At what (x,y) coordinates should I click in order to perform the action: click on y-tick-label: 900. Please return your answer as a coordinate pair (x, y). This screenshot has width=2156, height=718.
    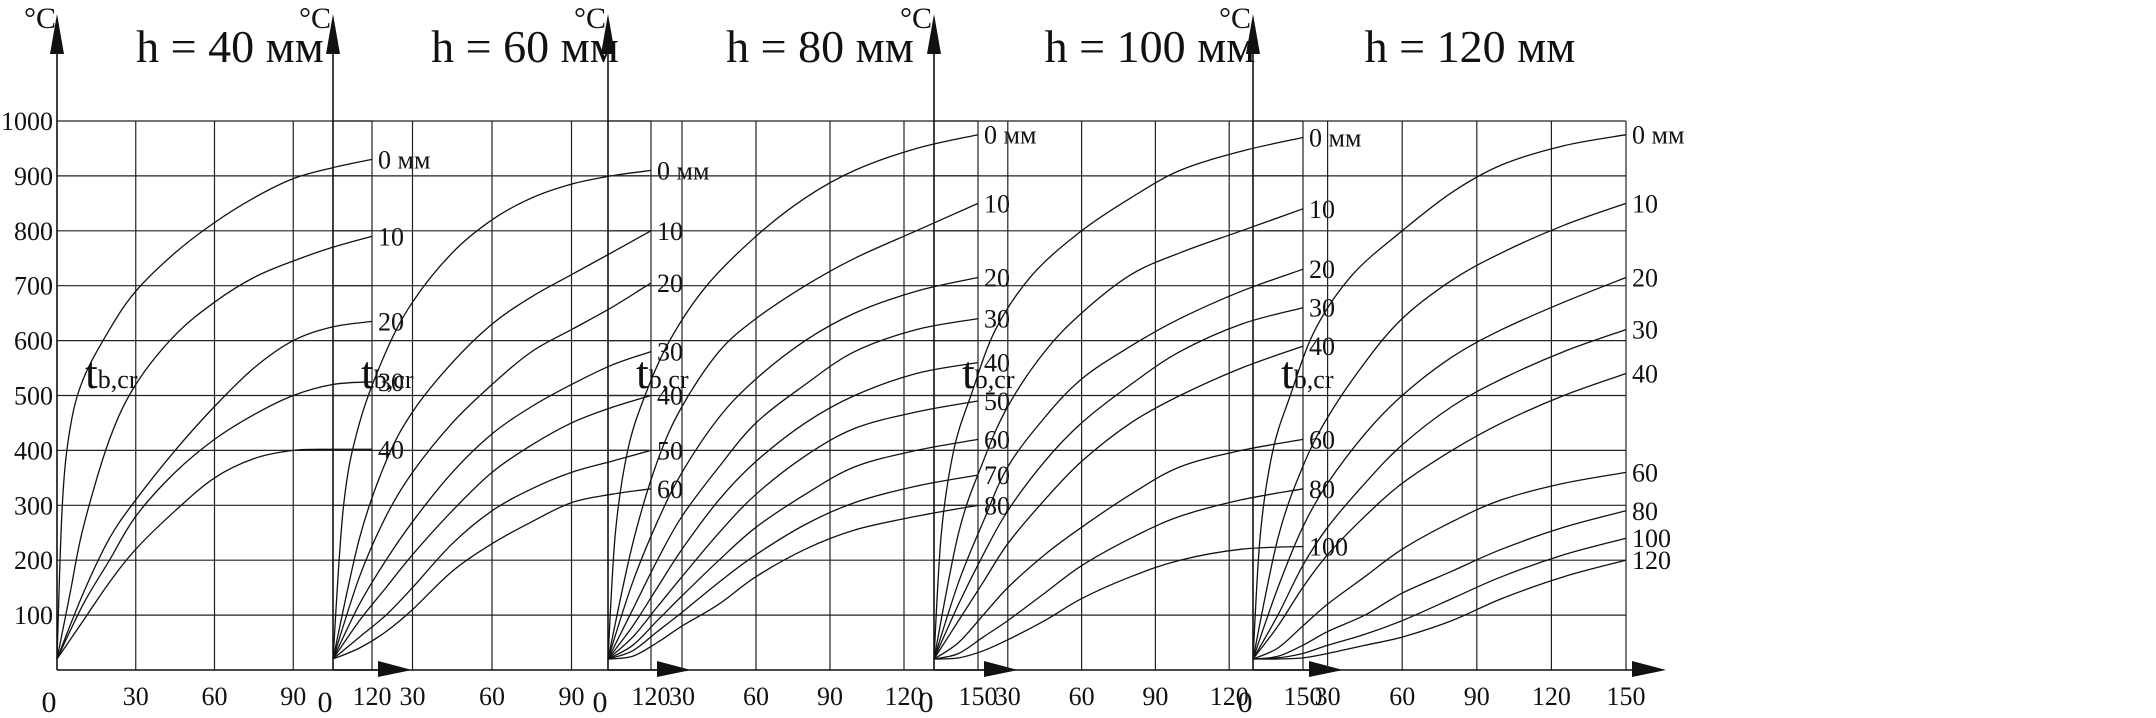
    Looking at the image, I should click on (33, 176).